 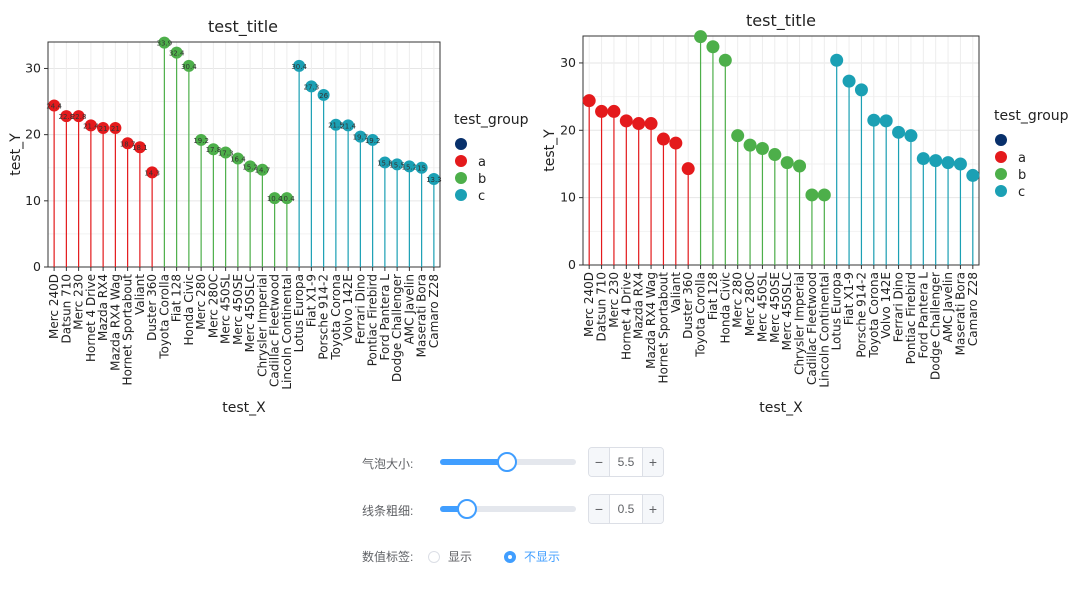 I want to click on radio-show-labels: 显示, so click(x=450, y=556).